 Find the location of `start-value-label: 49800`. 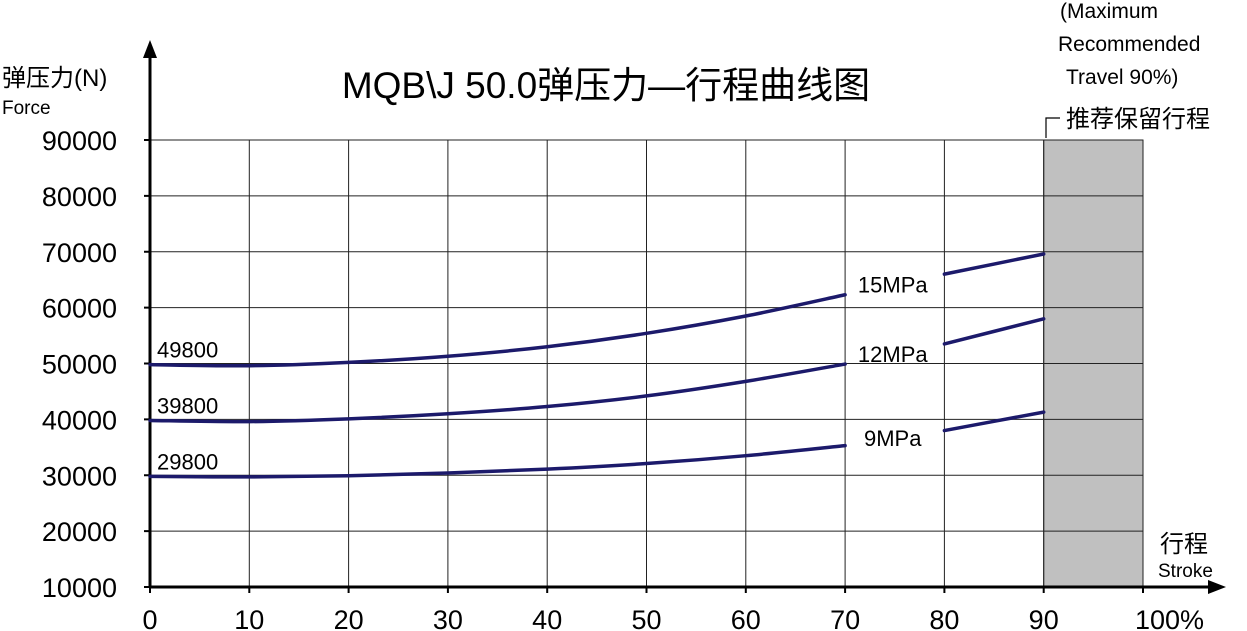

start-value-label: 49800 is located at coordinates (187, 350).